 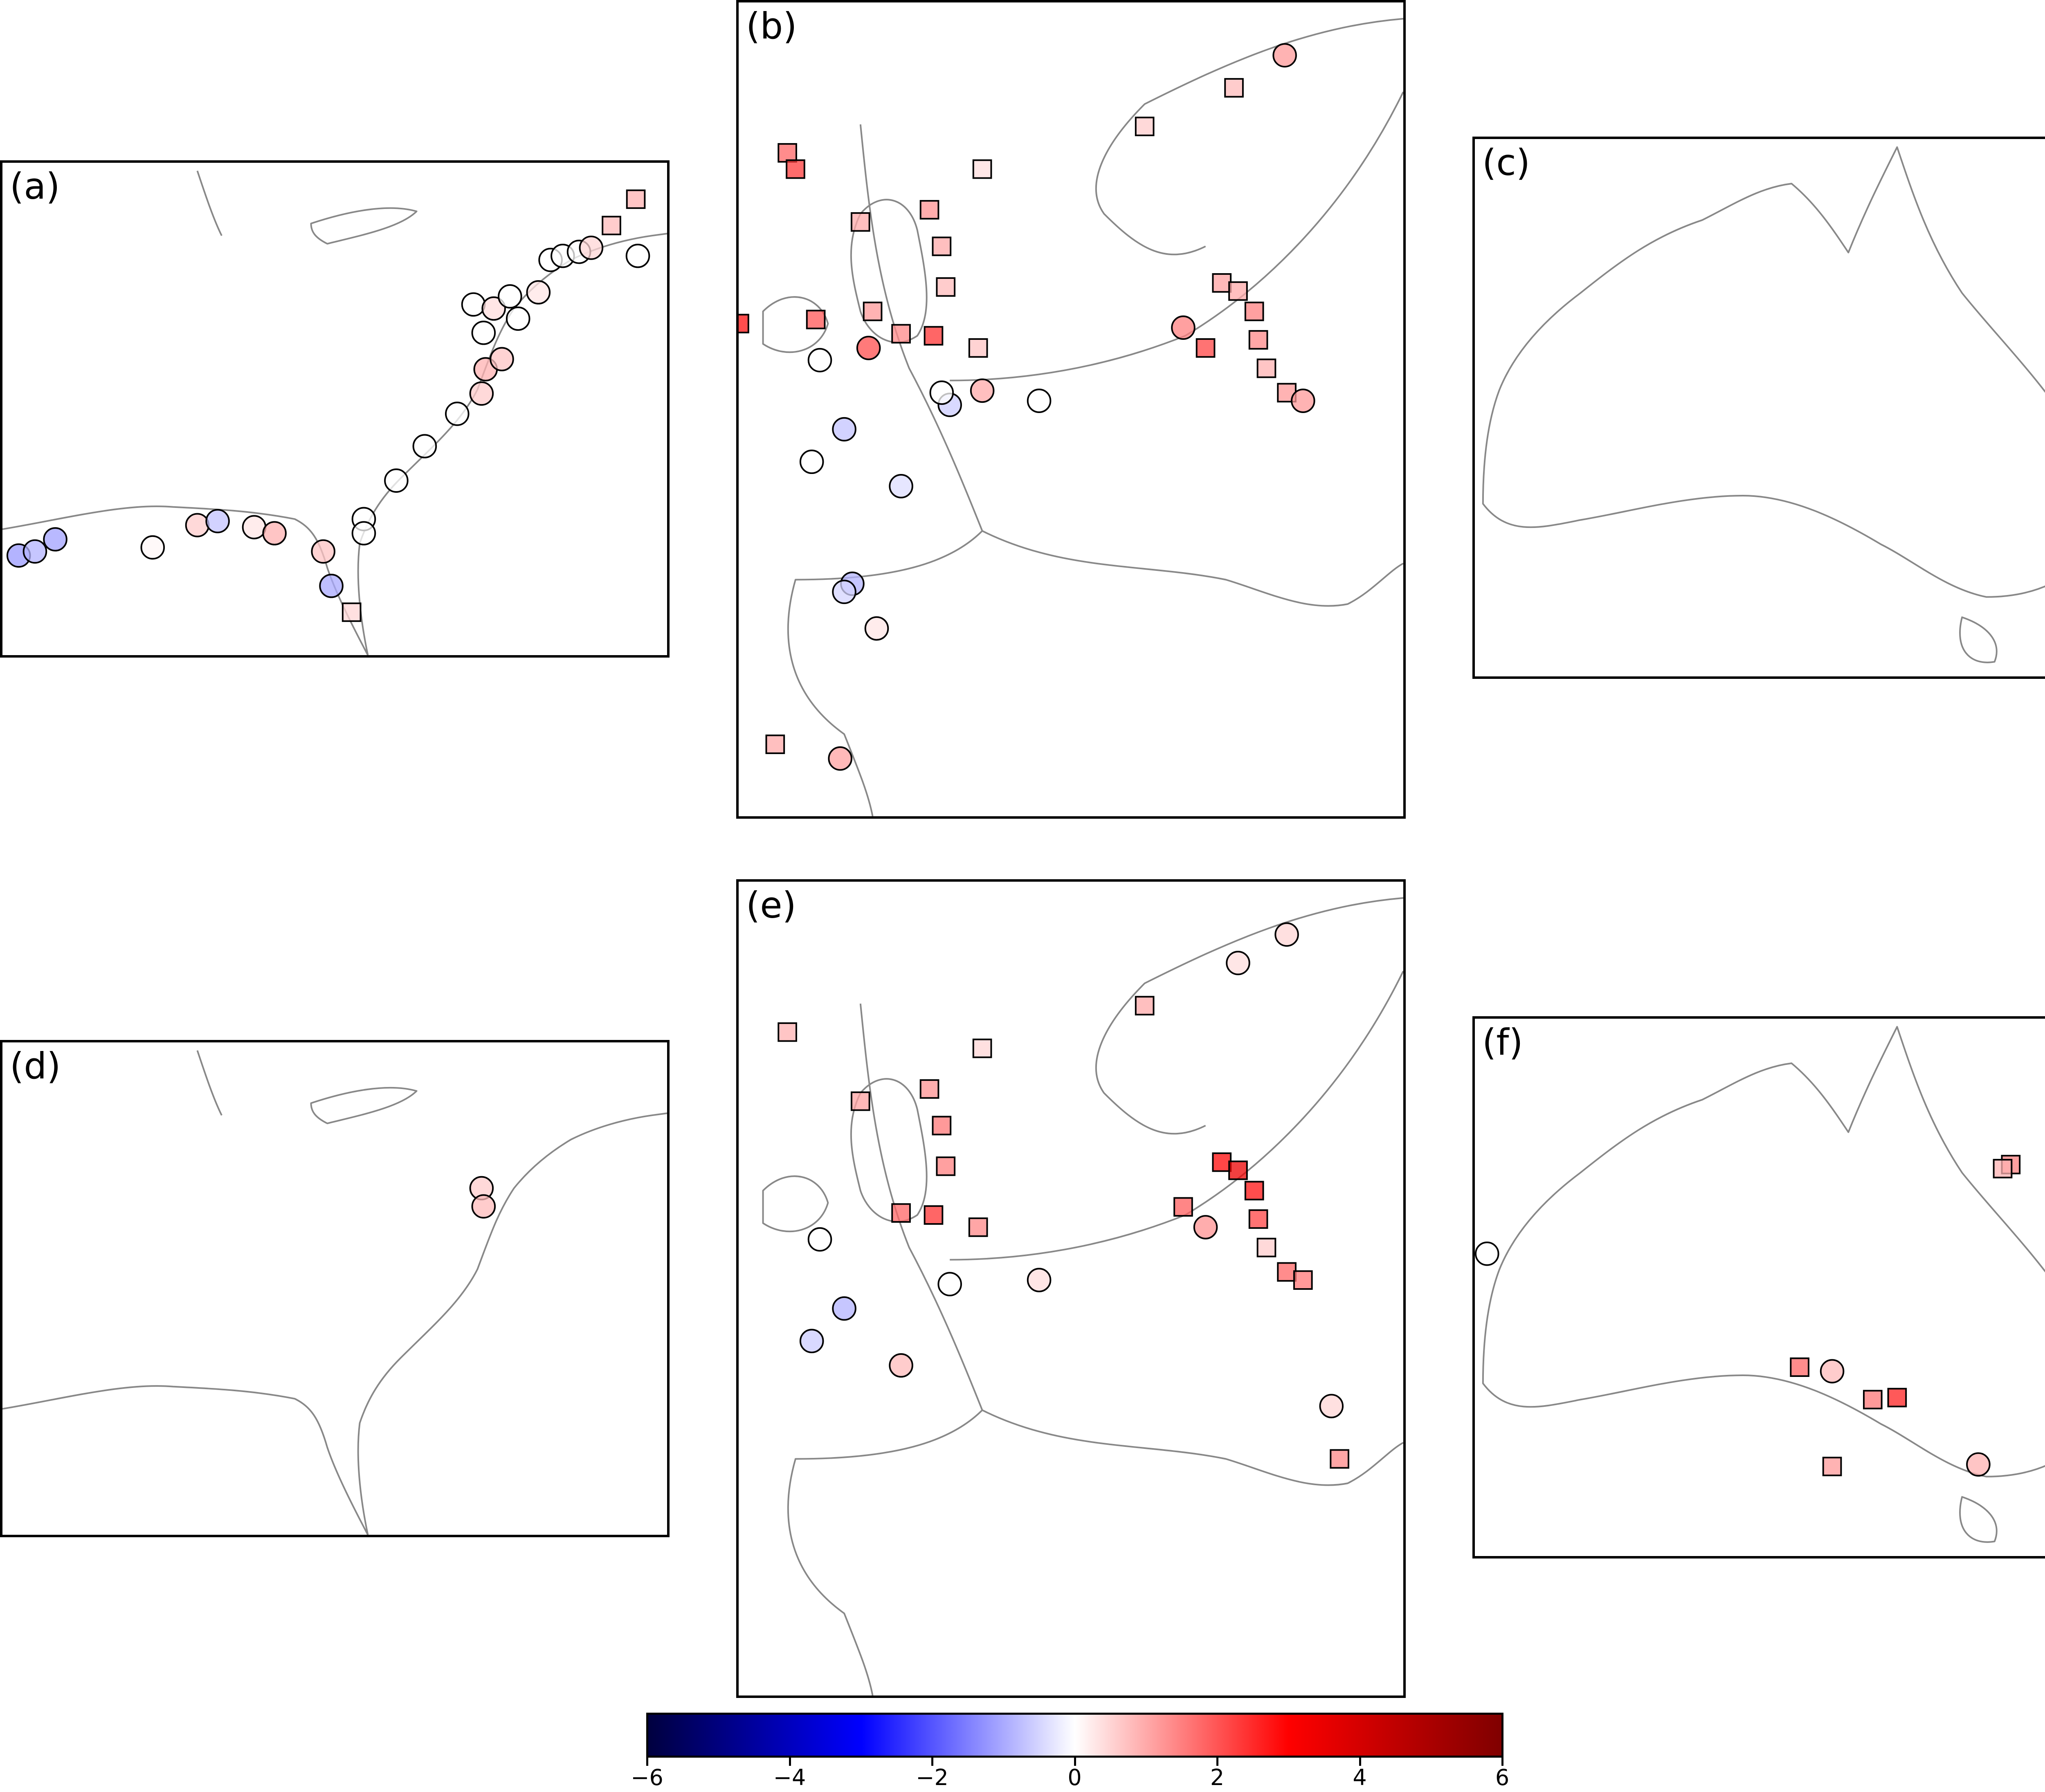 I want to click on map-a-svg, so click(x=334, y=413).